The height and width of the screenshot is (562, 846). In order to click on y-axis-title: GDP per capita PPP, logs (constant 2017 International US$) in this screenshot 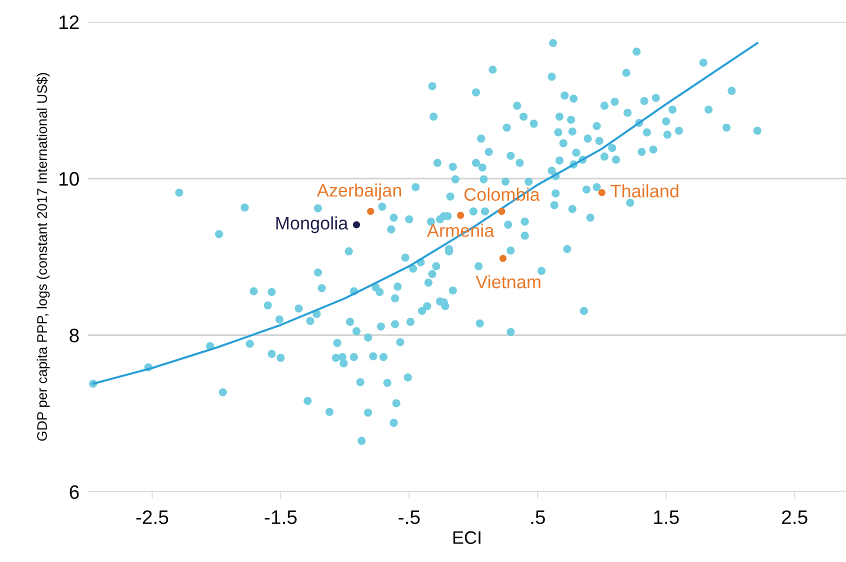, I will do `click(43, 257)`.